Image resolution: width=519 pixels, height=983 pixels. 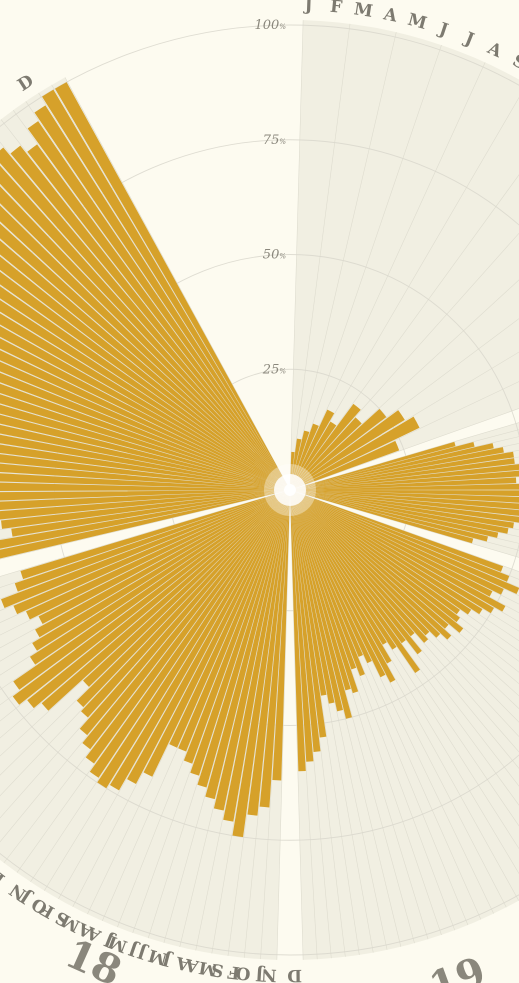 I want to click on tick-label-25: 25%, so click(x=274, y=369).